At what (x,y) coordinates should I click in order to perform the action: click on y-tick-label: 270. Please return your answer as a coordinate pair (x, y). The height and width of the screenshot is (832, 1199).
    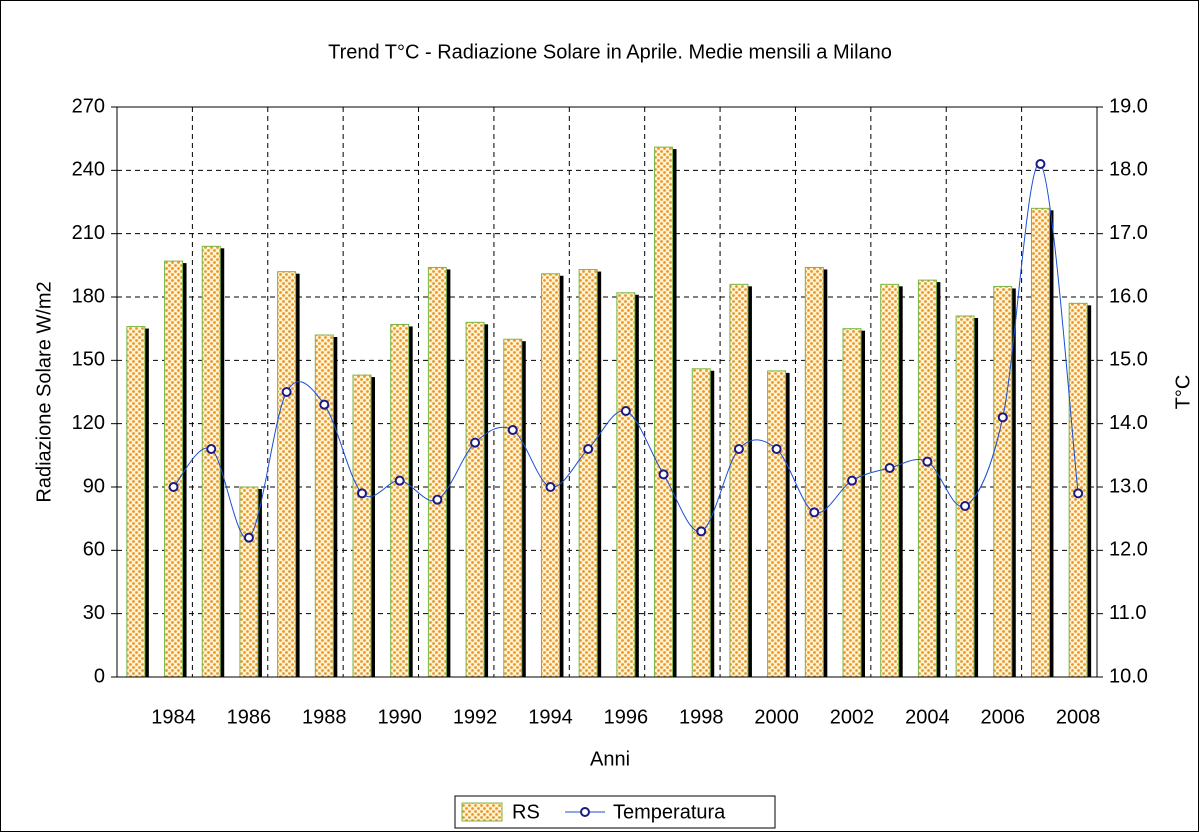
    Looking at the image, I should click on (88, 106).